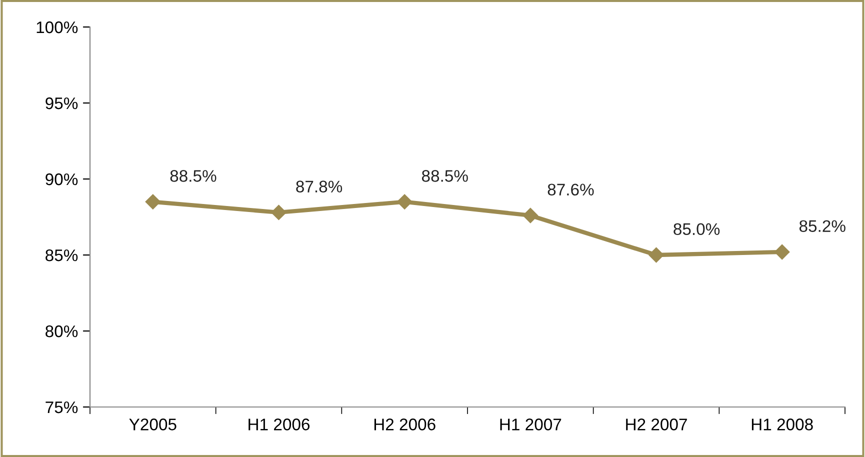 The image size is (865, 457). Describe the element at coordinates (822, 226) in the screenshot. I see `data-label: 85.2%` at that location.